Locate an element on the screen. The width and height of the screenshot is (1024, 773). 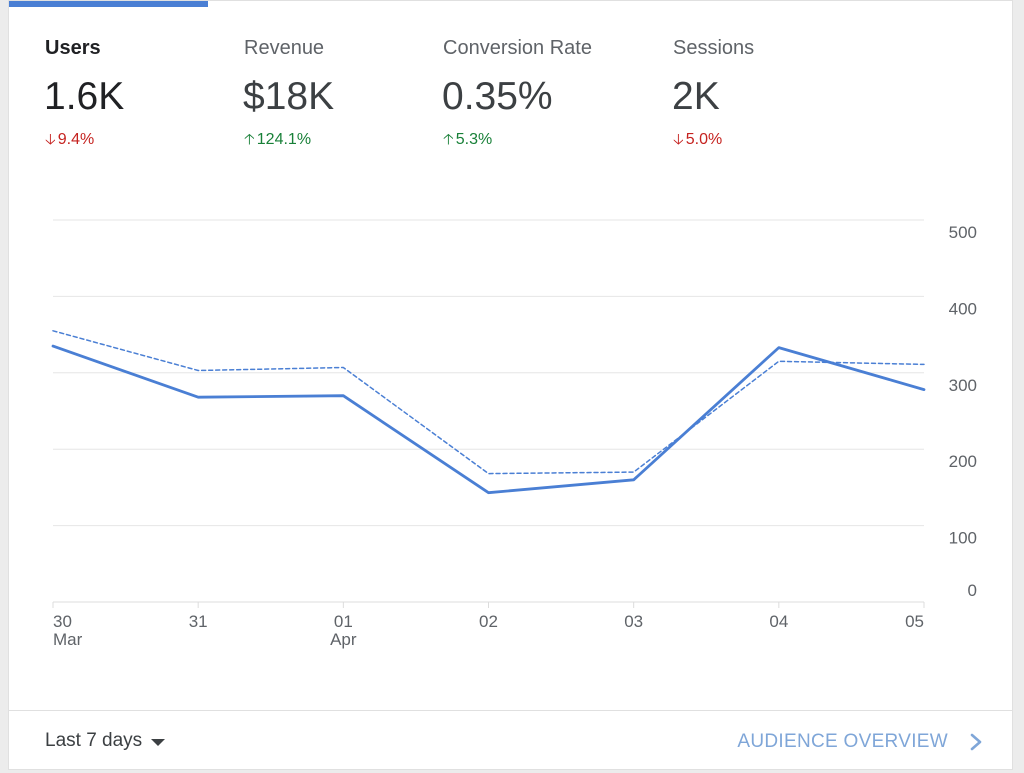
metric-delta: 🡣 9.4% is located at coordinates (69, 141).